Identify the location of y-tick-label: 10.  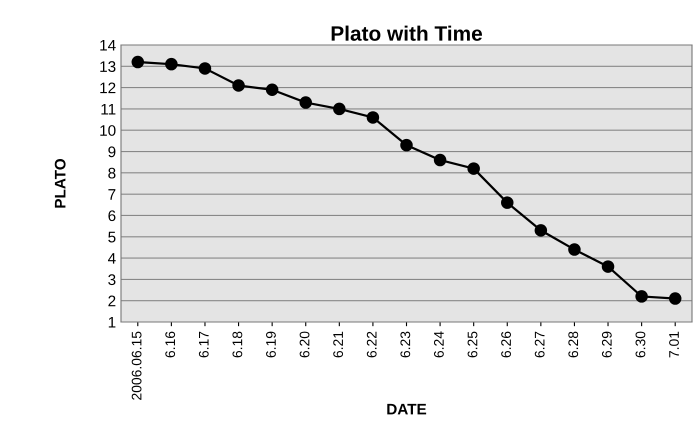
(108, 130).